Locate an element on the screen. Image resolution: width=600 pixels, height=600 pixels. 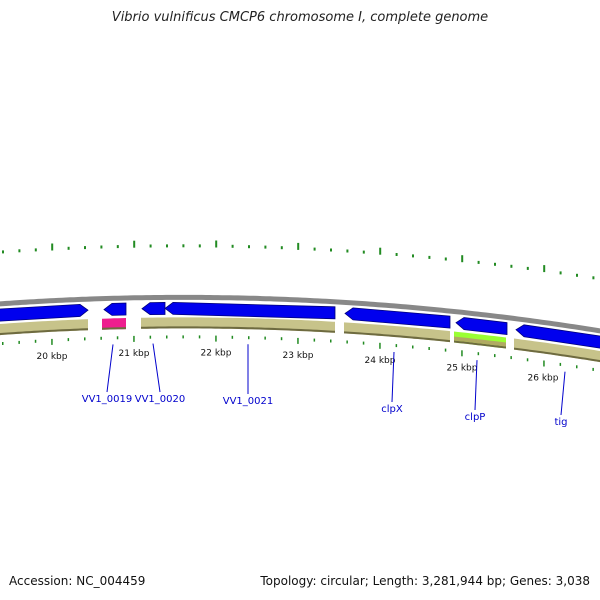
scale-label: 25 kbp is located at coordinates (462, 368).